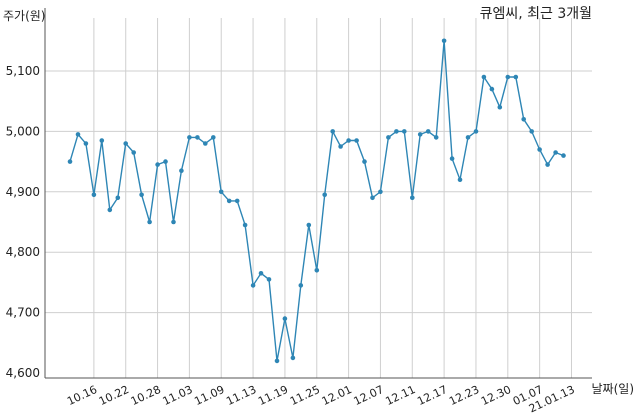  Describe the element at coordinates (337, 395) in the screenshot. I see `x-tick-label: 12.01` at that location.